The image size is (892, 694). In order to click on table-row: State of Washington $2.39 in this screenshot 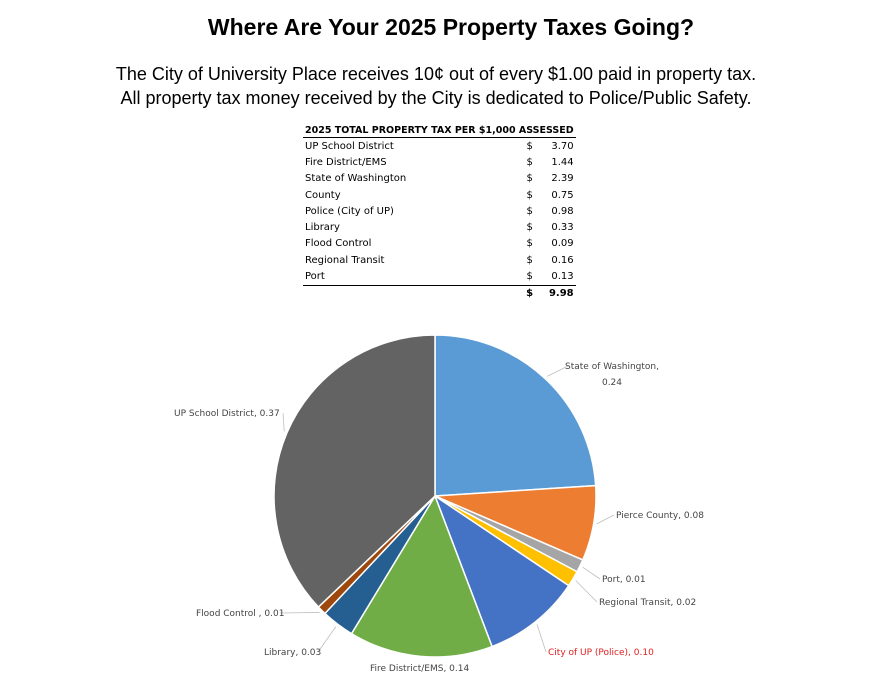, I will do `click(439, 179)`.